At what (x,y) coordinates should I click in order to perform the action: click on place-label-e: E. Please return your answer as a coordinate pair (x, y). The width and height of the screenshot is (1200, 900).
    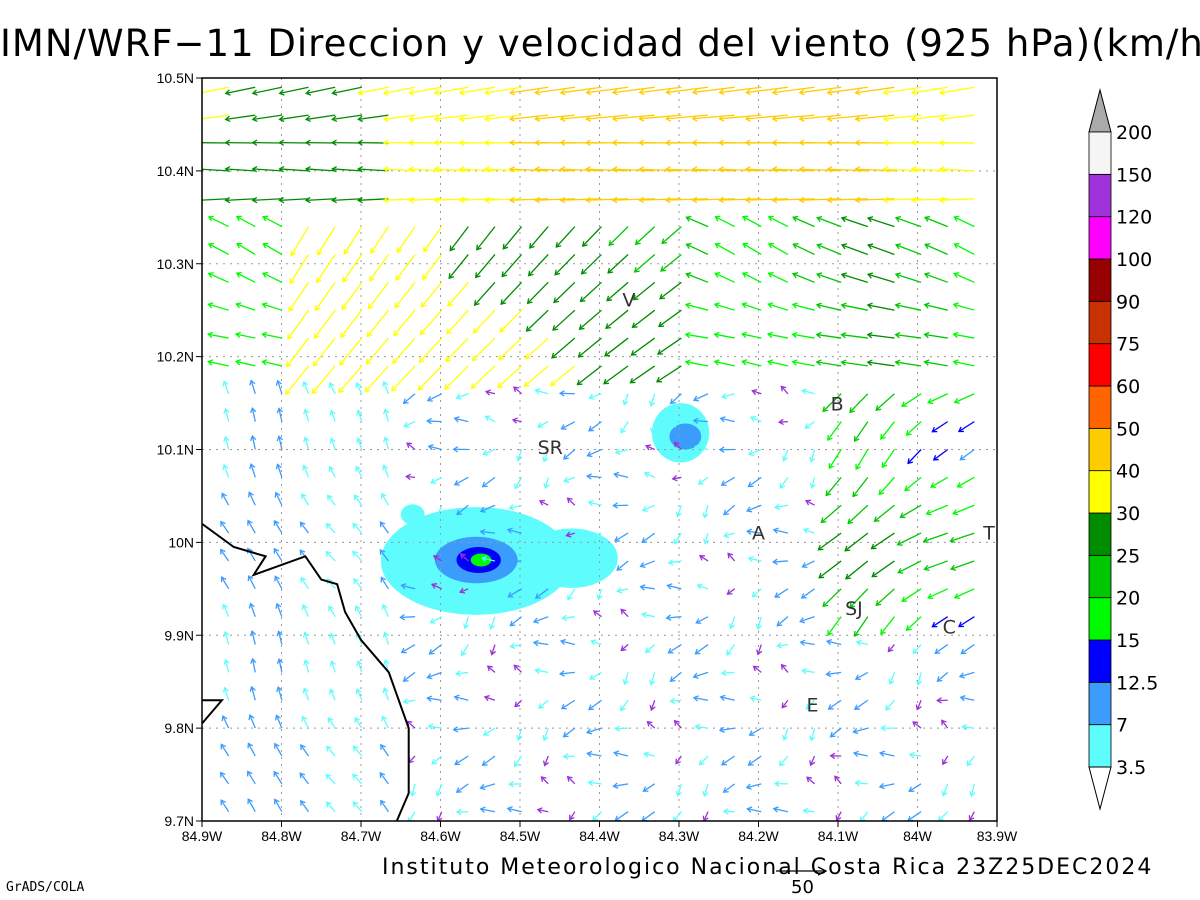
    Looking at the image, I should click on (813, 705).